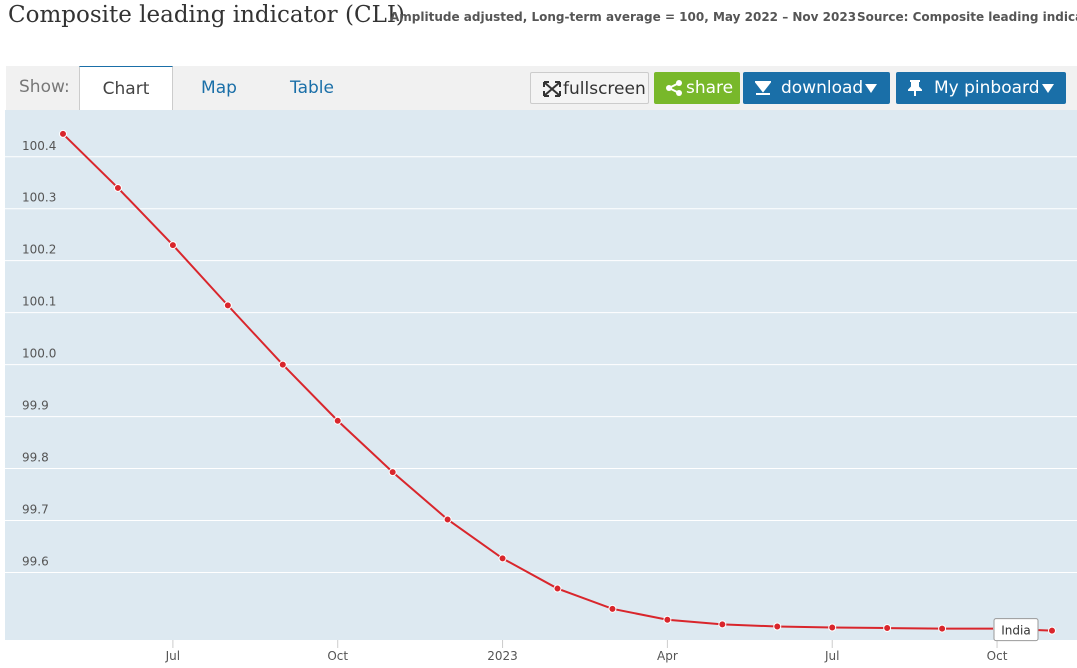 The width and height of the screenshot is (1077, 668). I want to click on series-label: India, so click(1015, 631).